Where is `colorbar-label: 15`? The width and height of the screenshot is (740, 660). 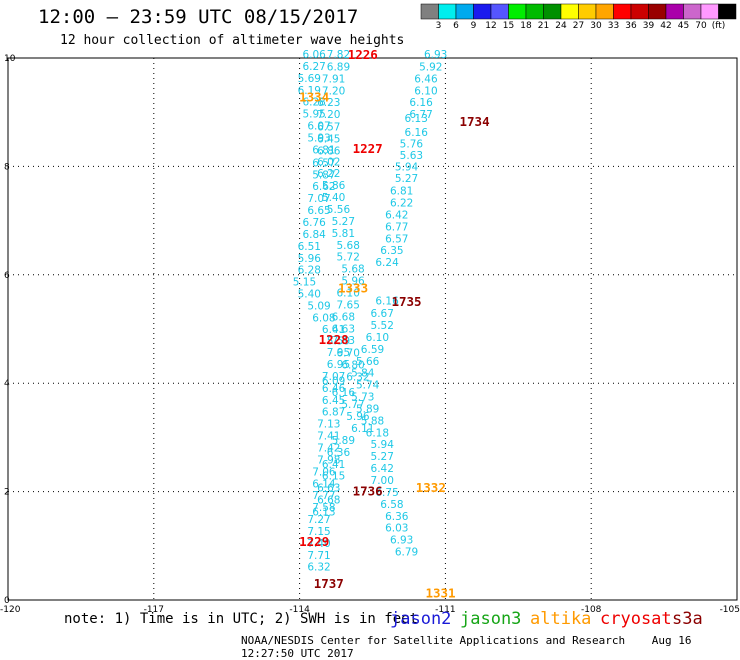
colorbar-label: 15 is located at coordinates (508, 26).